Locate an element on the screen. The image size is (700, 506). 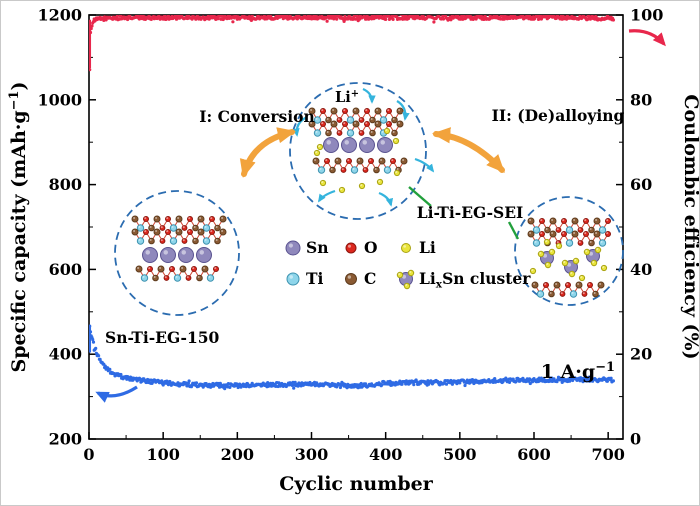
x-tick-label: 500 is located at coordinates (459, 454).